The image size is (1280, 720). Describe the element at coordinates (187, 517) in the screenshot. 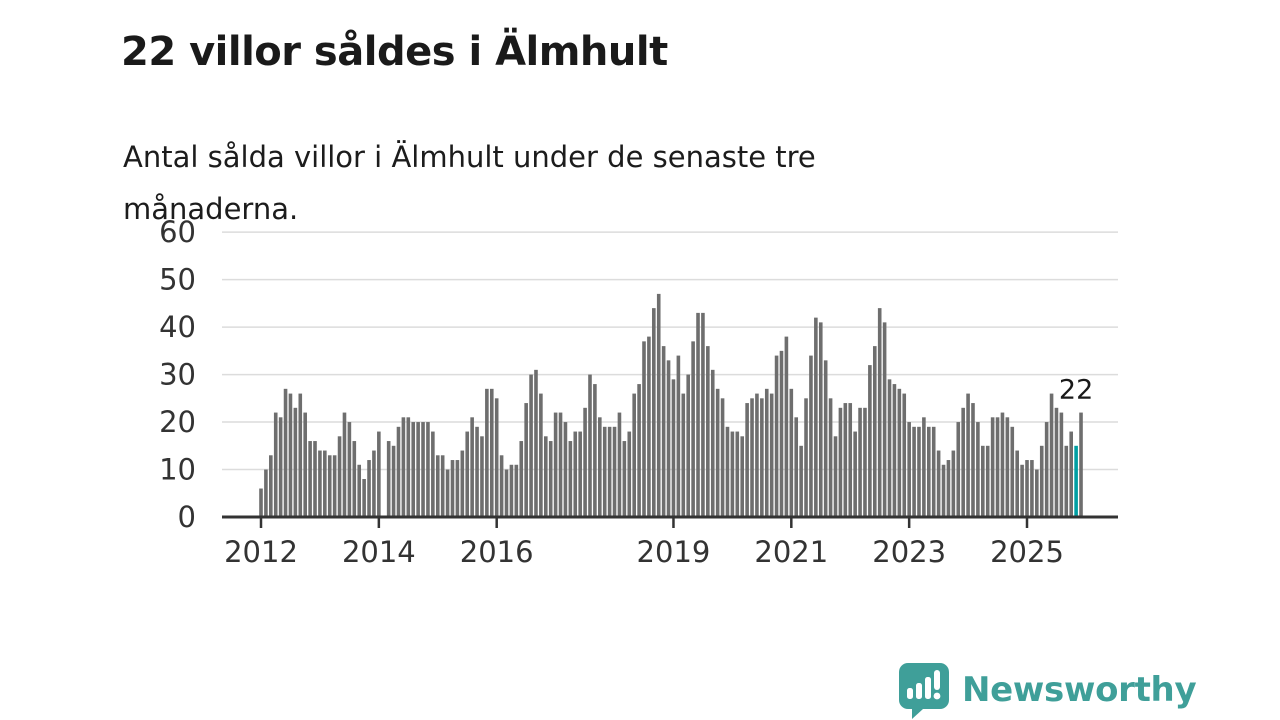

I see `y-axis-label: 0` at that location.